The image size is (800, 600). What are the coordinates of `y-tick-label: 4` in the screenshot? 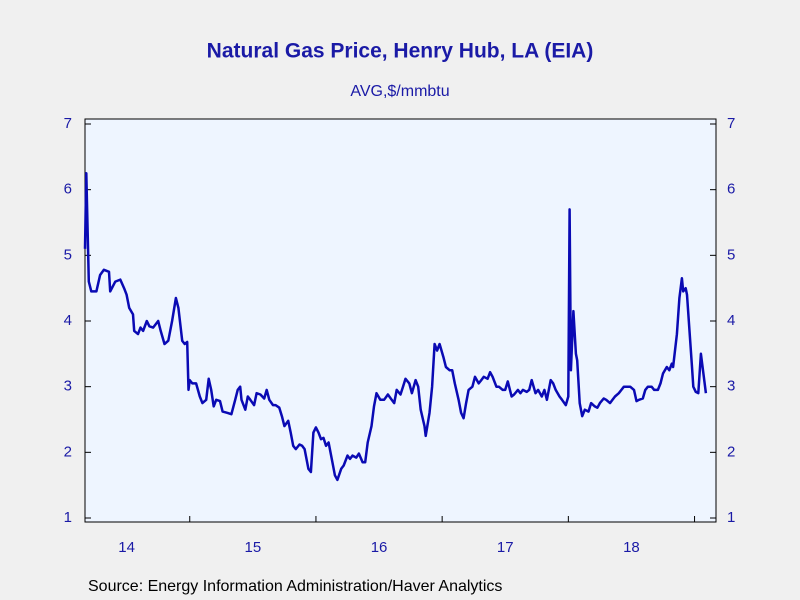 It's located at (68, 320).